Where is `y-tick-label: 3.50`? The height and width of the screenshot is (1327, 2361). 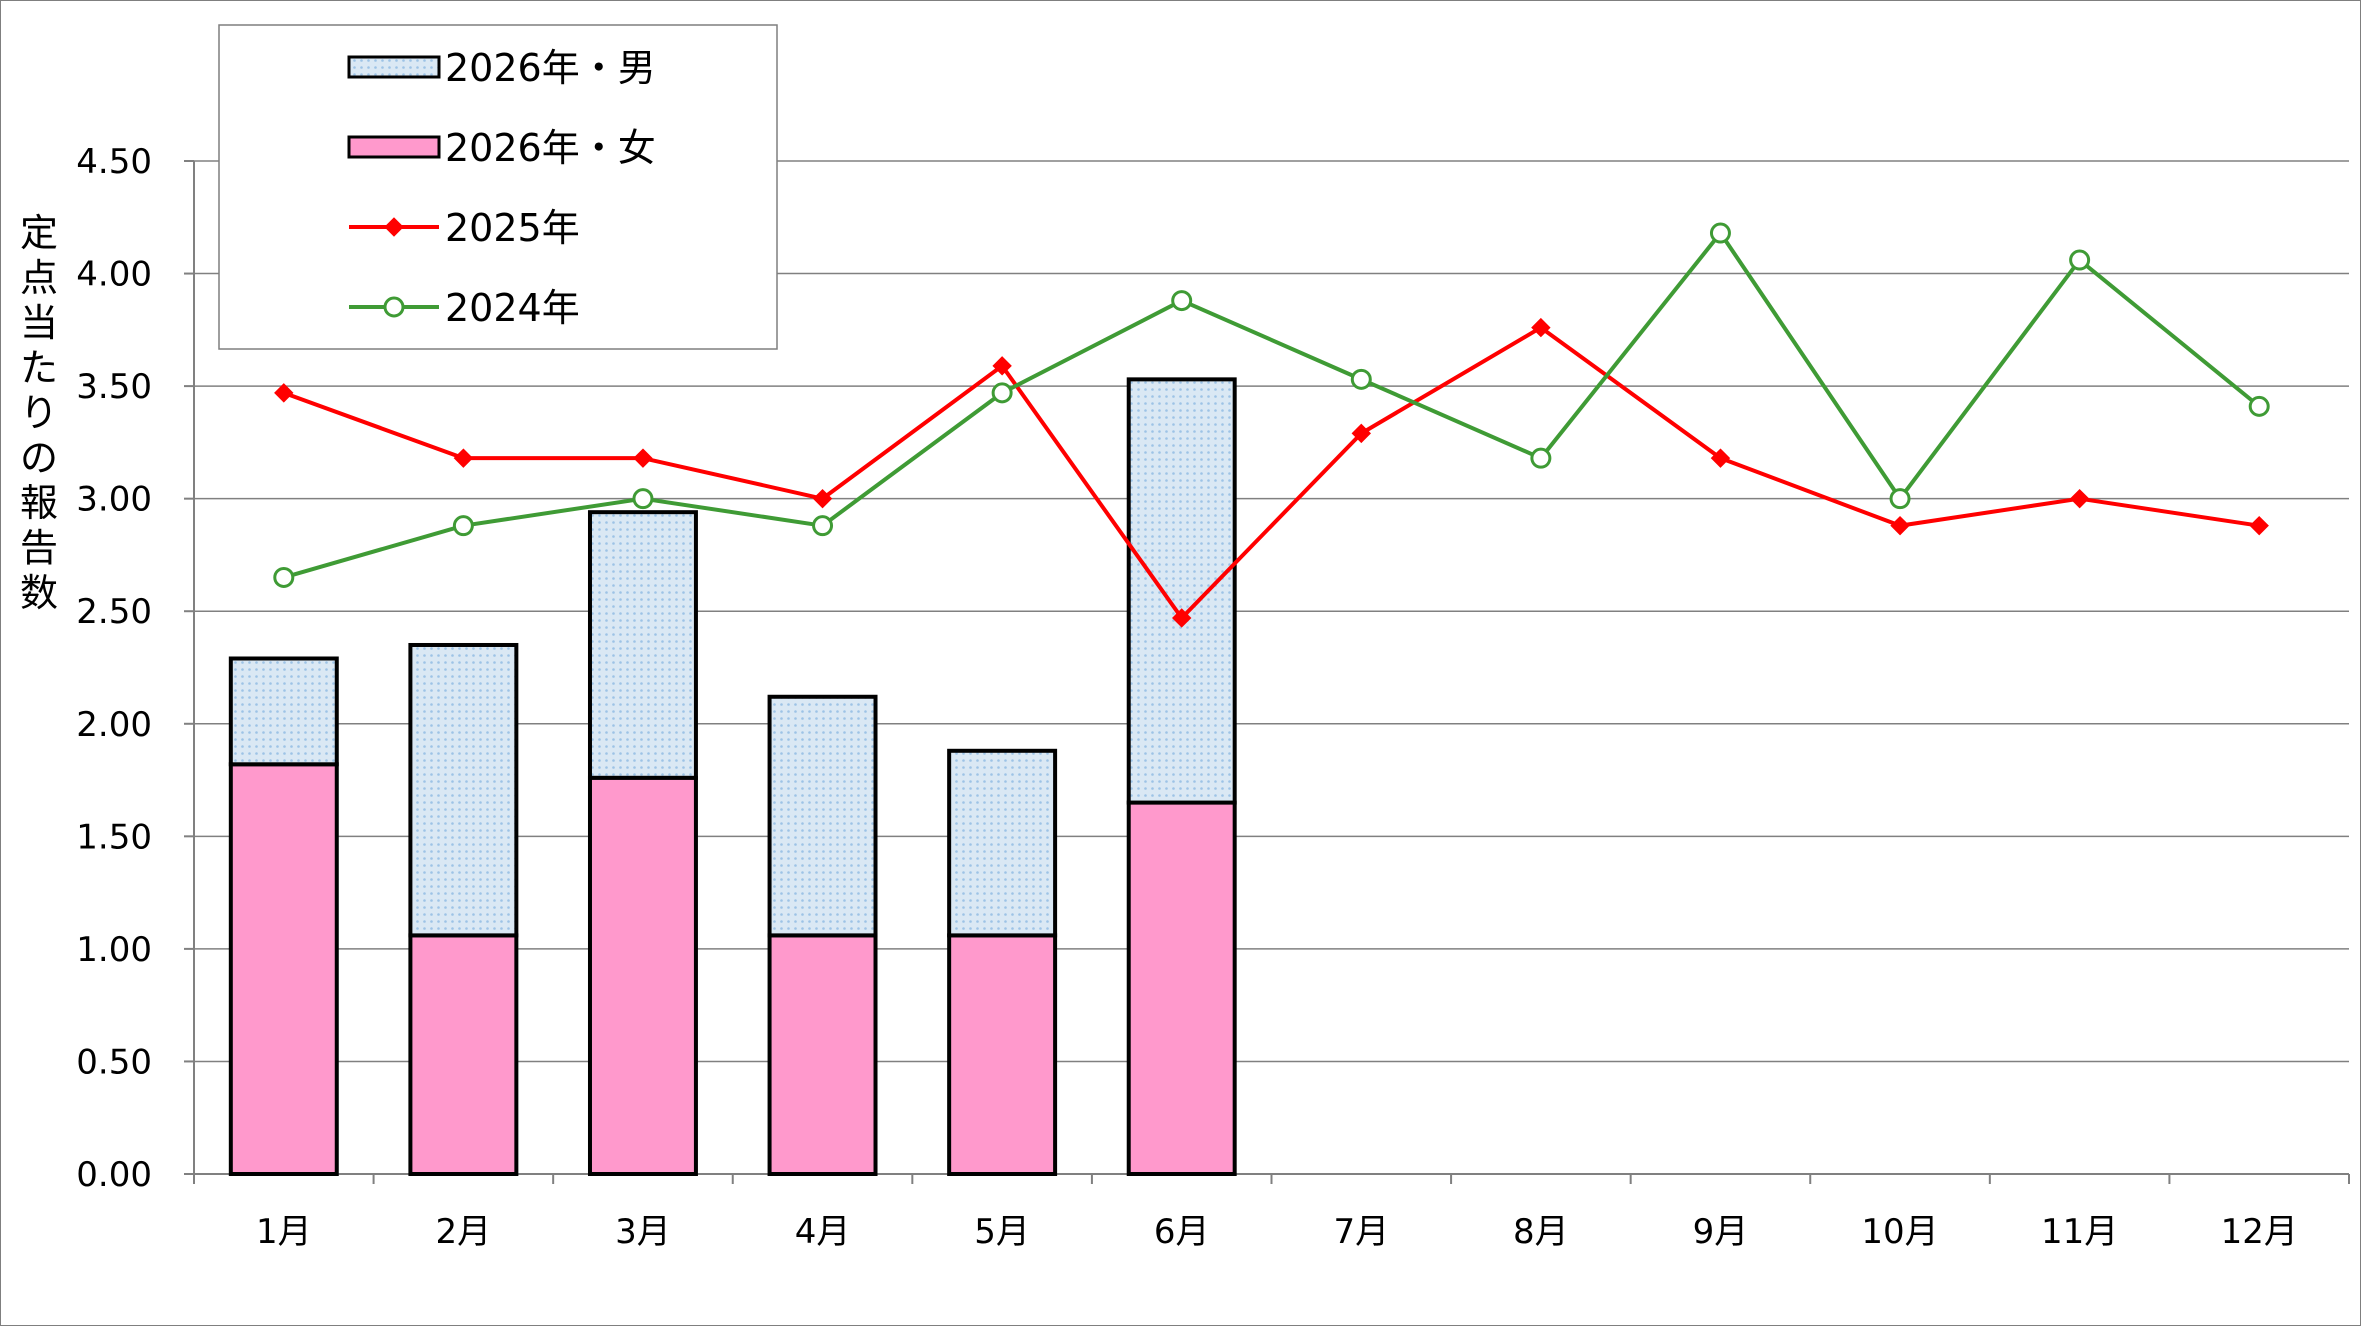
y-tick-label: 3.50 is located at coordinates (114, 387).